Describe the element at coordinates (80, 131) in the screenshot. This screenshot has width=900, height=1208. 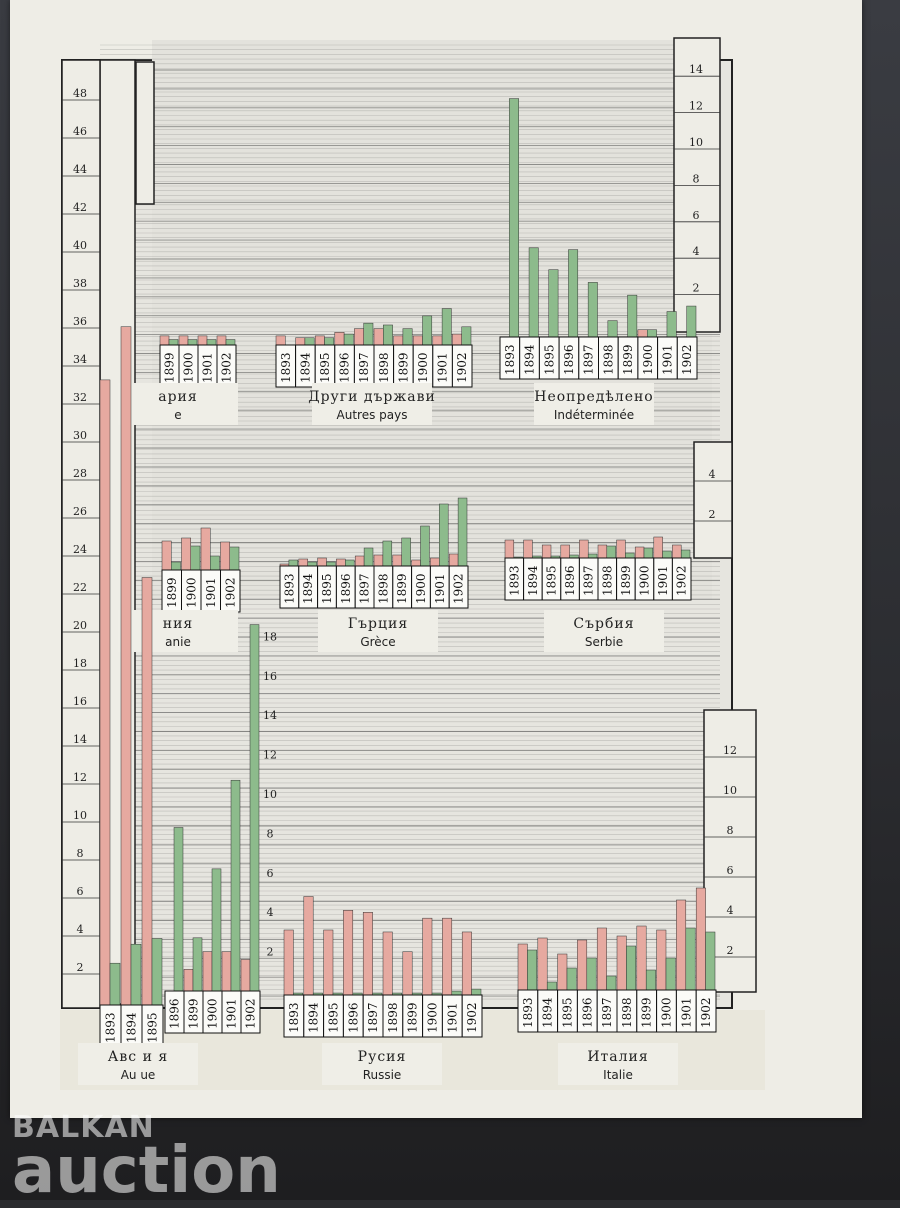
I see `axis-tick-label: 46` at that location.